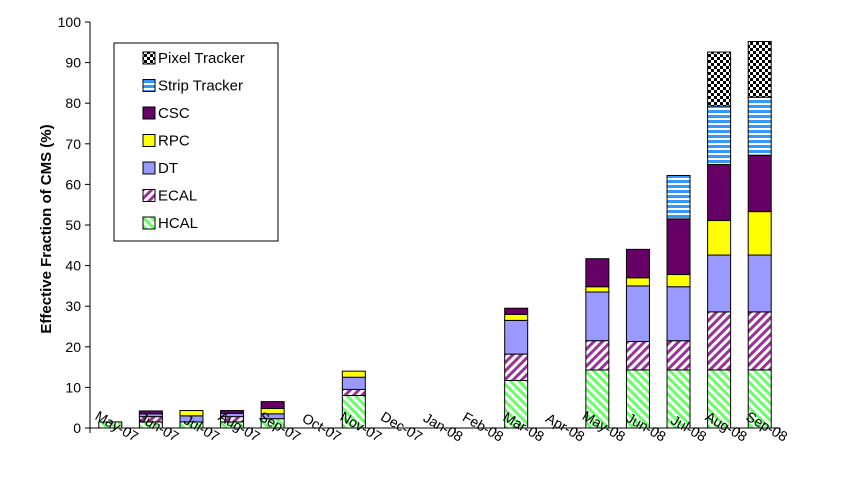  Describe the element at coordinates (177, 196) in the screenshot. I see `legend-label-ecal: ECAL` at that location.